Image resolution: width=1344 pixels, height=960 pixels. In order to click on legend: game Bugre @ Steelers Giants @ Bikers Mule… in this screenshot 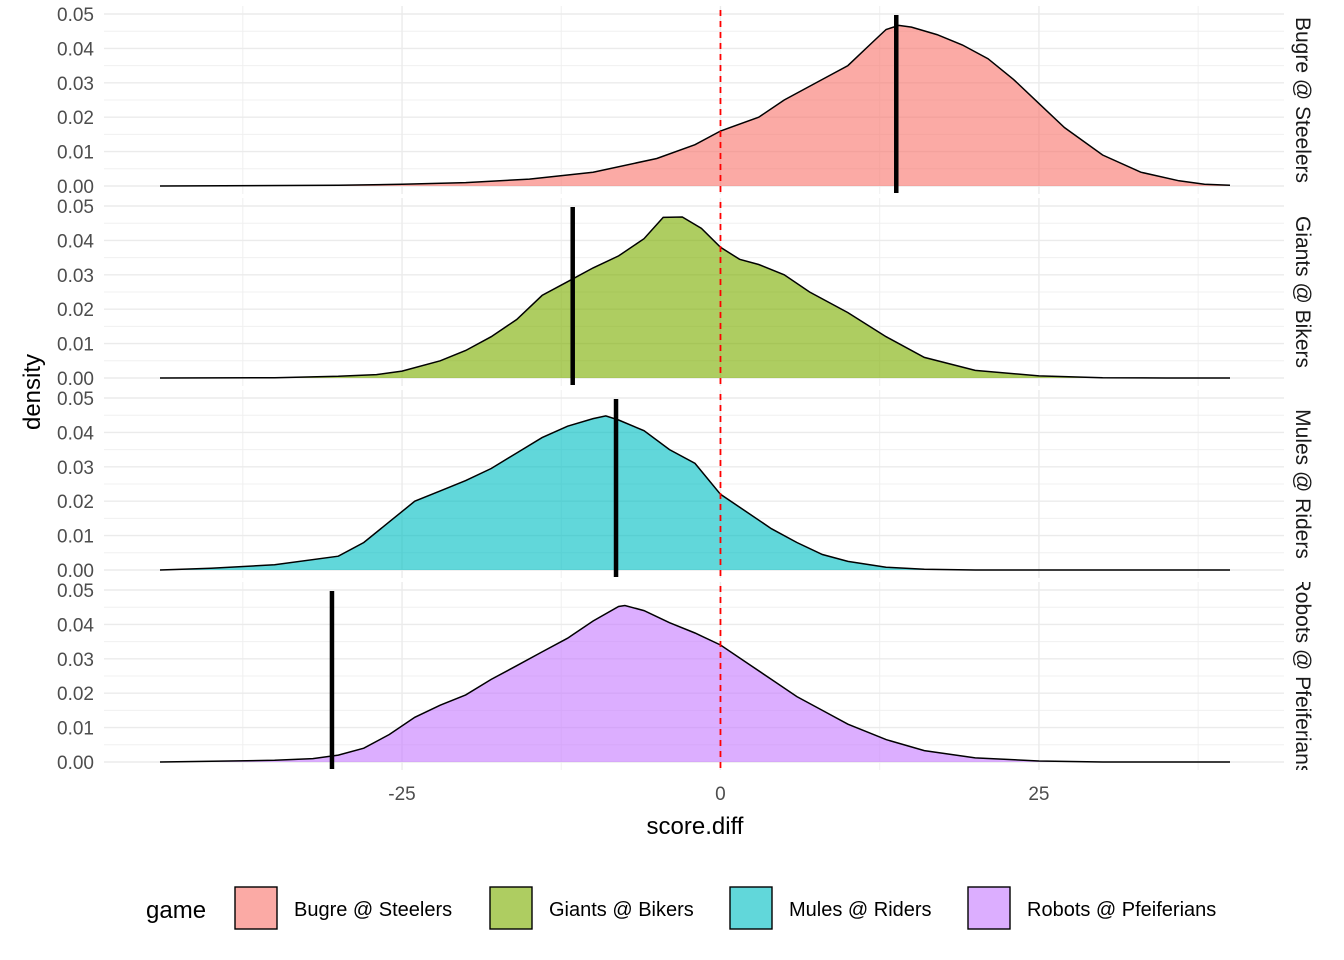, I will do `click(681, 908)`.